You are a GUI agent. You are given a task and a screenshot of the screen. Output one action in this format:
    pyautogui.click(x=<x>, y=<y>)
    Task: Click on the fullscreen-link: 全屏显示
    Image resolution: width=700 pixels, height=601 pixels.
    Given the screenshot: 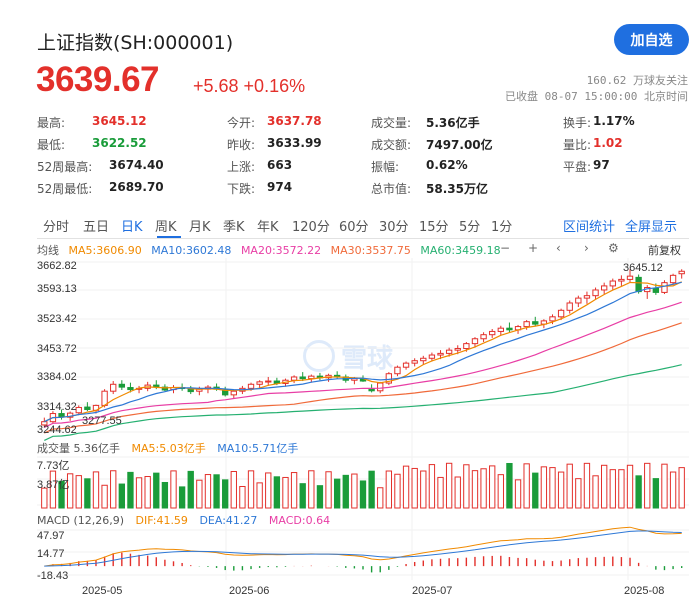 What is the action you would take?
    pyautogui.click(x=651, y=227)
    